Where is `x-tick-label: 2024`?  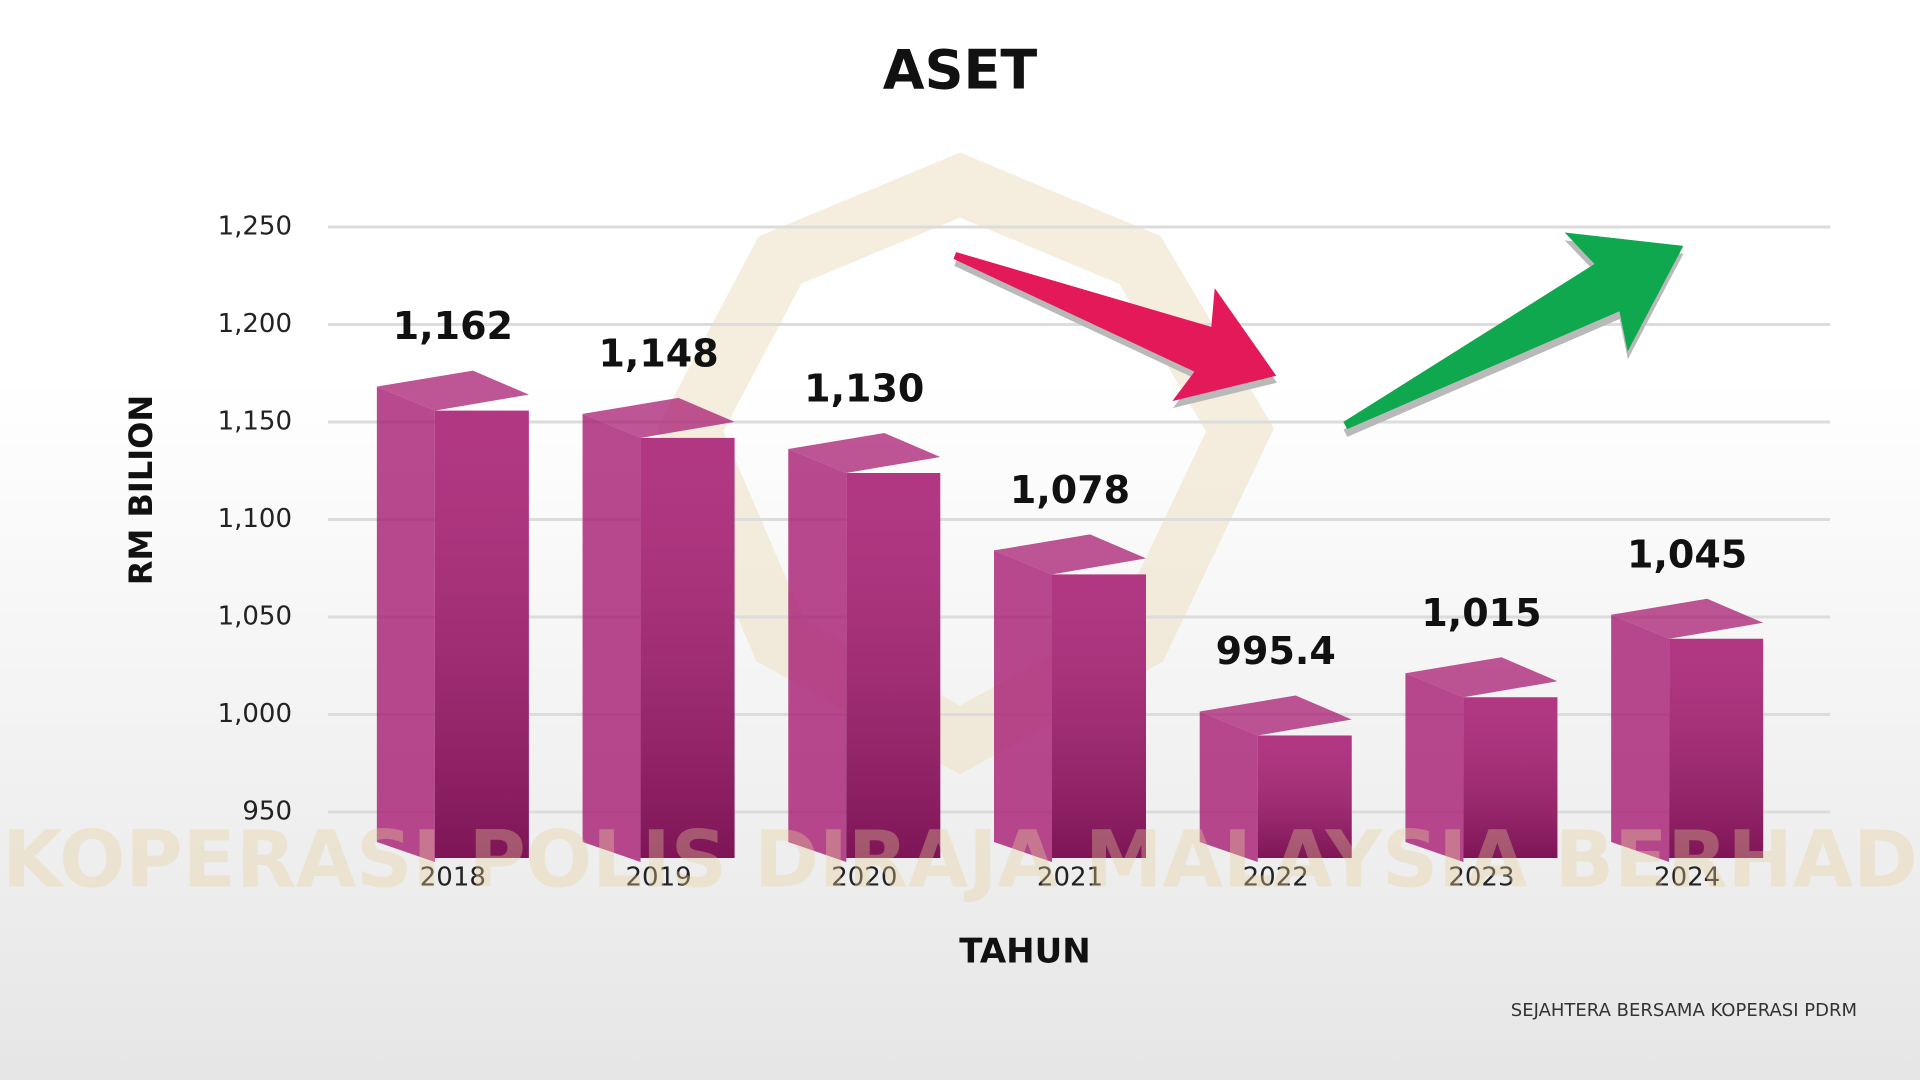
x-tick-label: 2024 is located at coordinates (1687, 878).